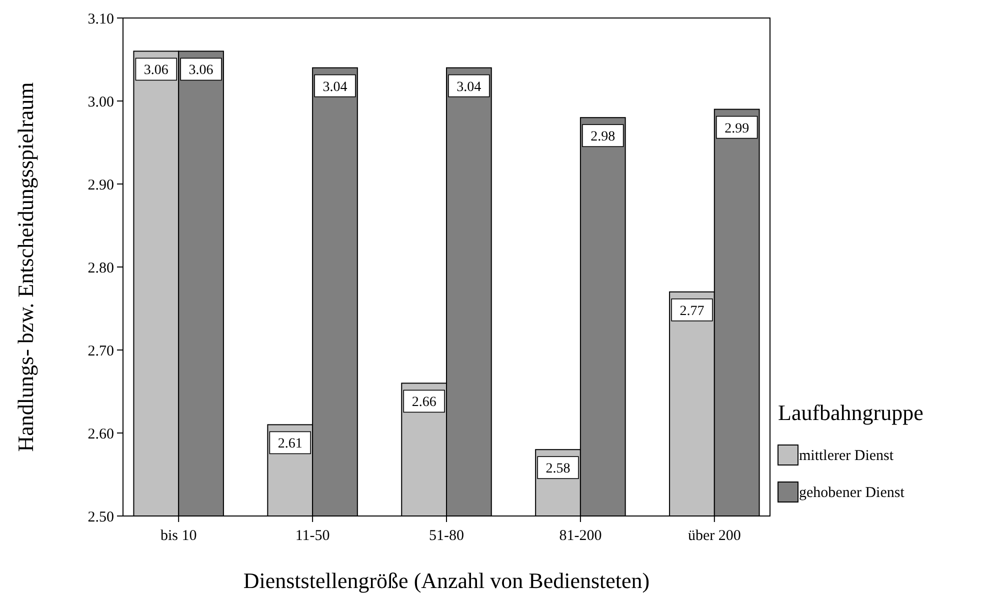 The image size is (981, 600). What do you see at coordinates (101, 102) in the screenshot?
I see `y-tick-label: 3.00` at bounding box center [101, 102].